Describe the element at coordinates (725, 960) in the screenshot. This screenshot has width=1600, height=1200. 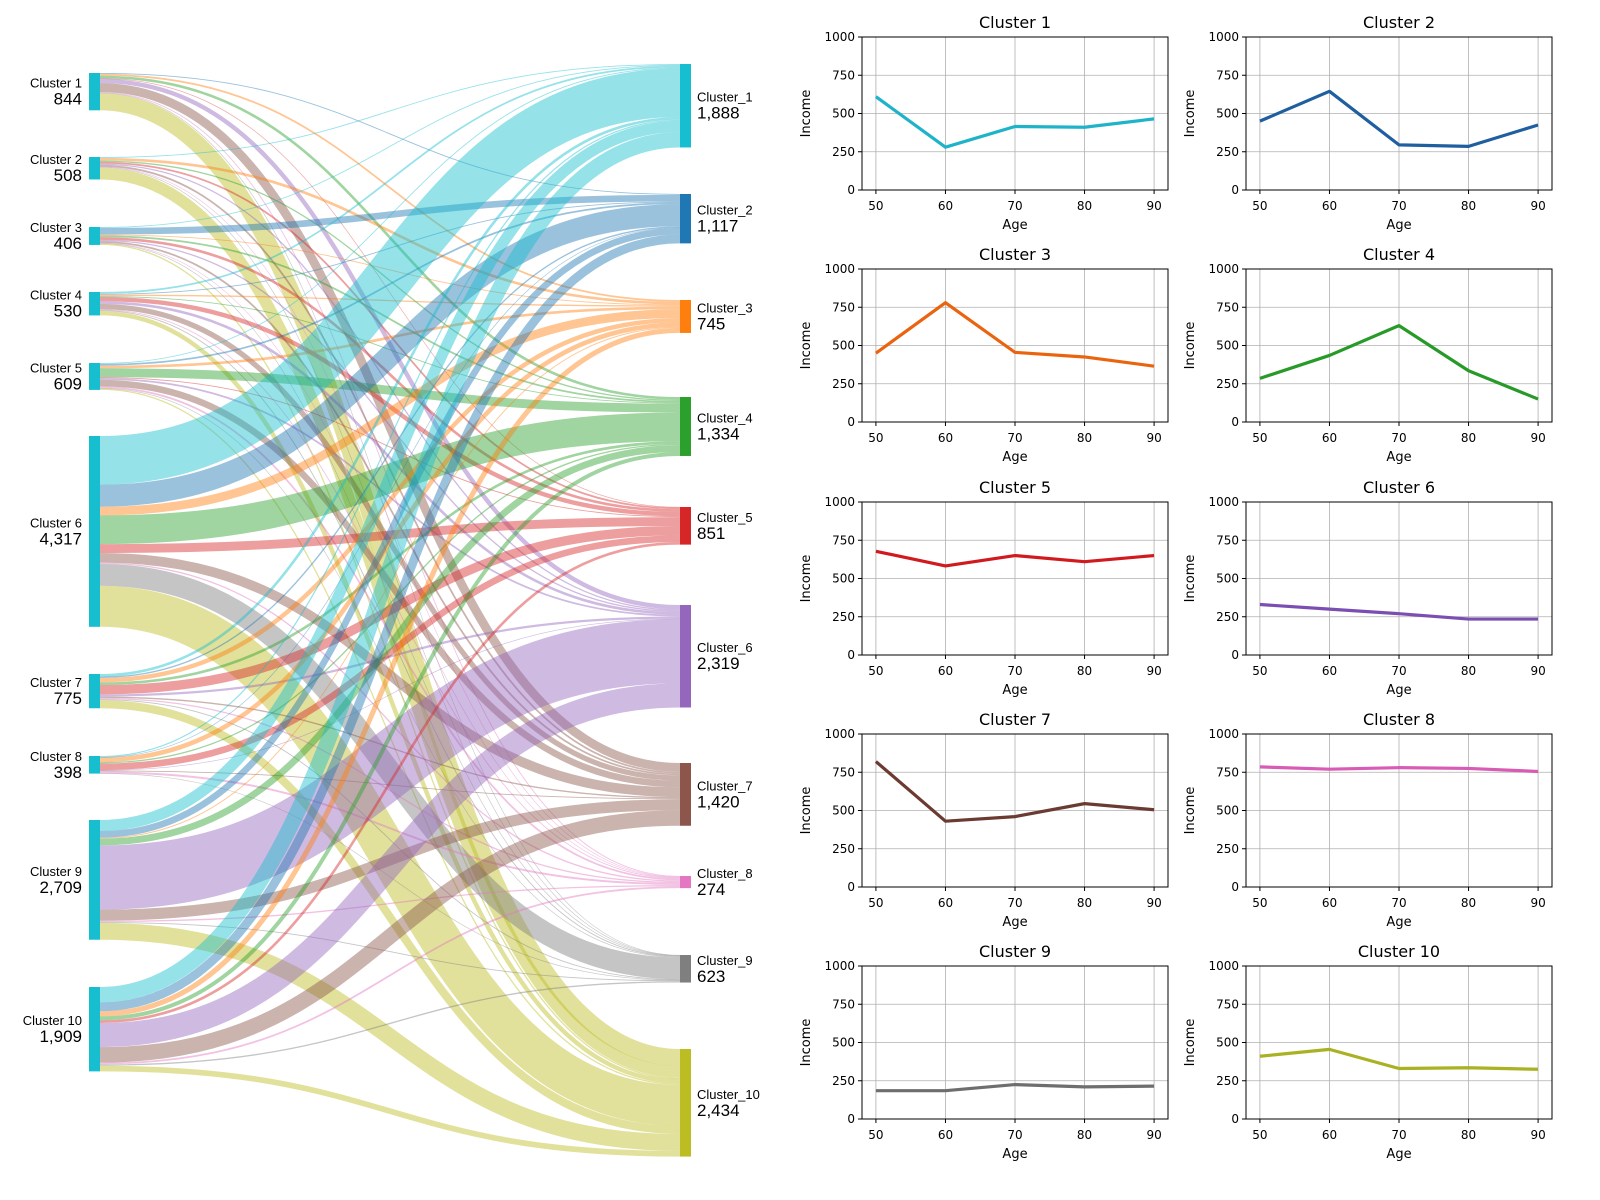
I see `target-label: Cluster_9` at that location.